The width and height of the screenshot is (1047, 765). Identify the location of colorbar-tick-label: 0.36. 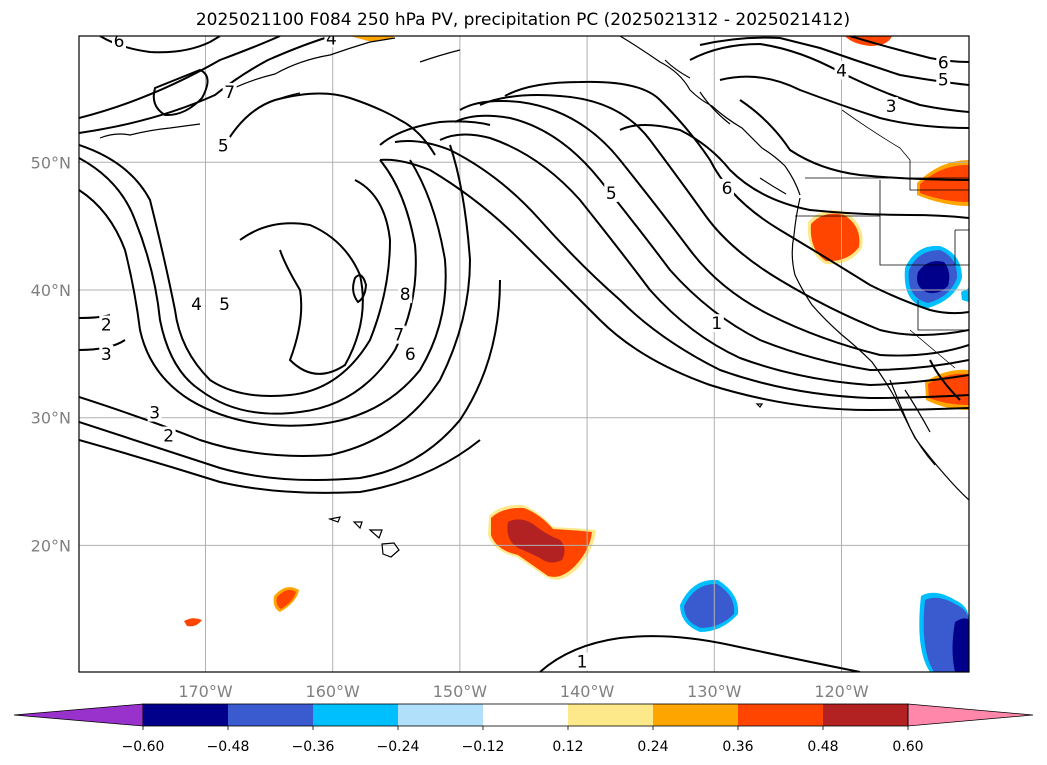
(737, 747).